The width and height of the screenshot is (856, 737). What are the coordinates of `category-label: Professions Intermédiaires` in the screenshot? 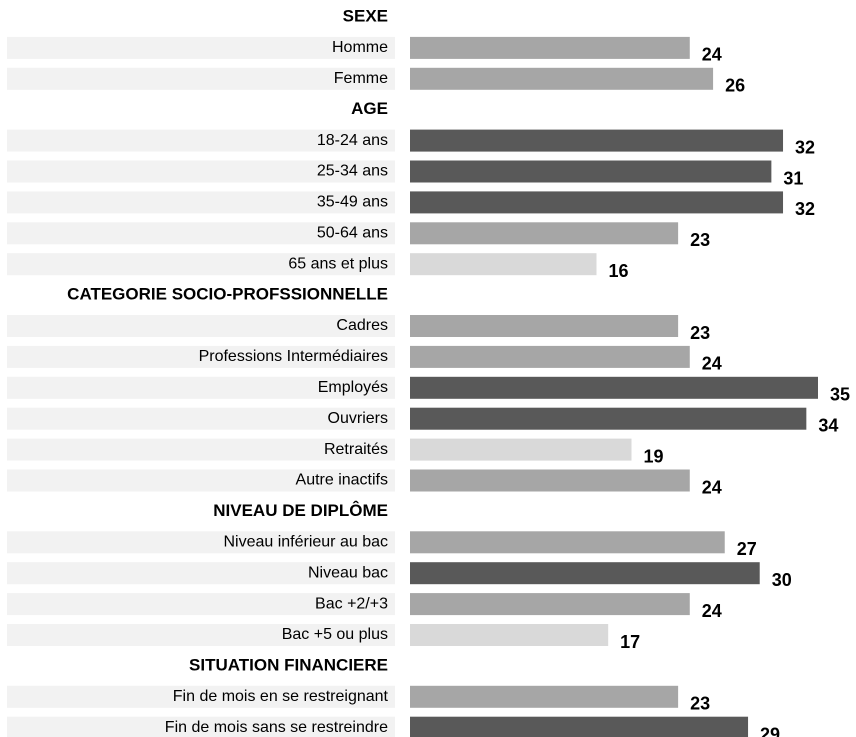 It's located at (293, 356).